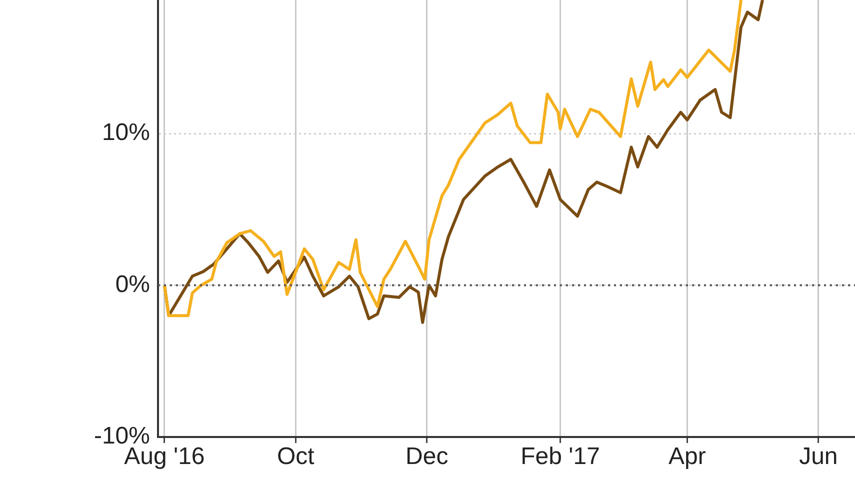 The height and width of the screenshot is (480, 855). Describe the element at coordinates (164, 456) in the screenshot. I see `x-tick-label: Aug '16` at that location.